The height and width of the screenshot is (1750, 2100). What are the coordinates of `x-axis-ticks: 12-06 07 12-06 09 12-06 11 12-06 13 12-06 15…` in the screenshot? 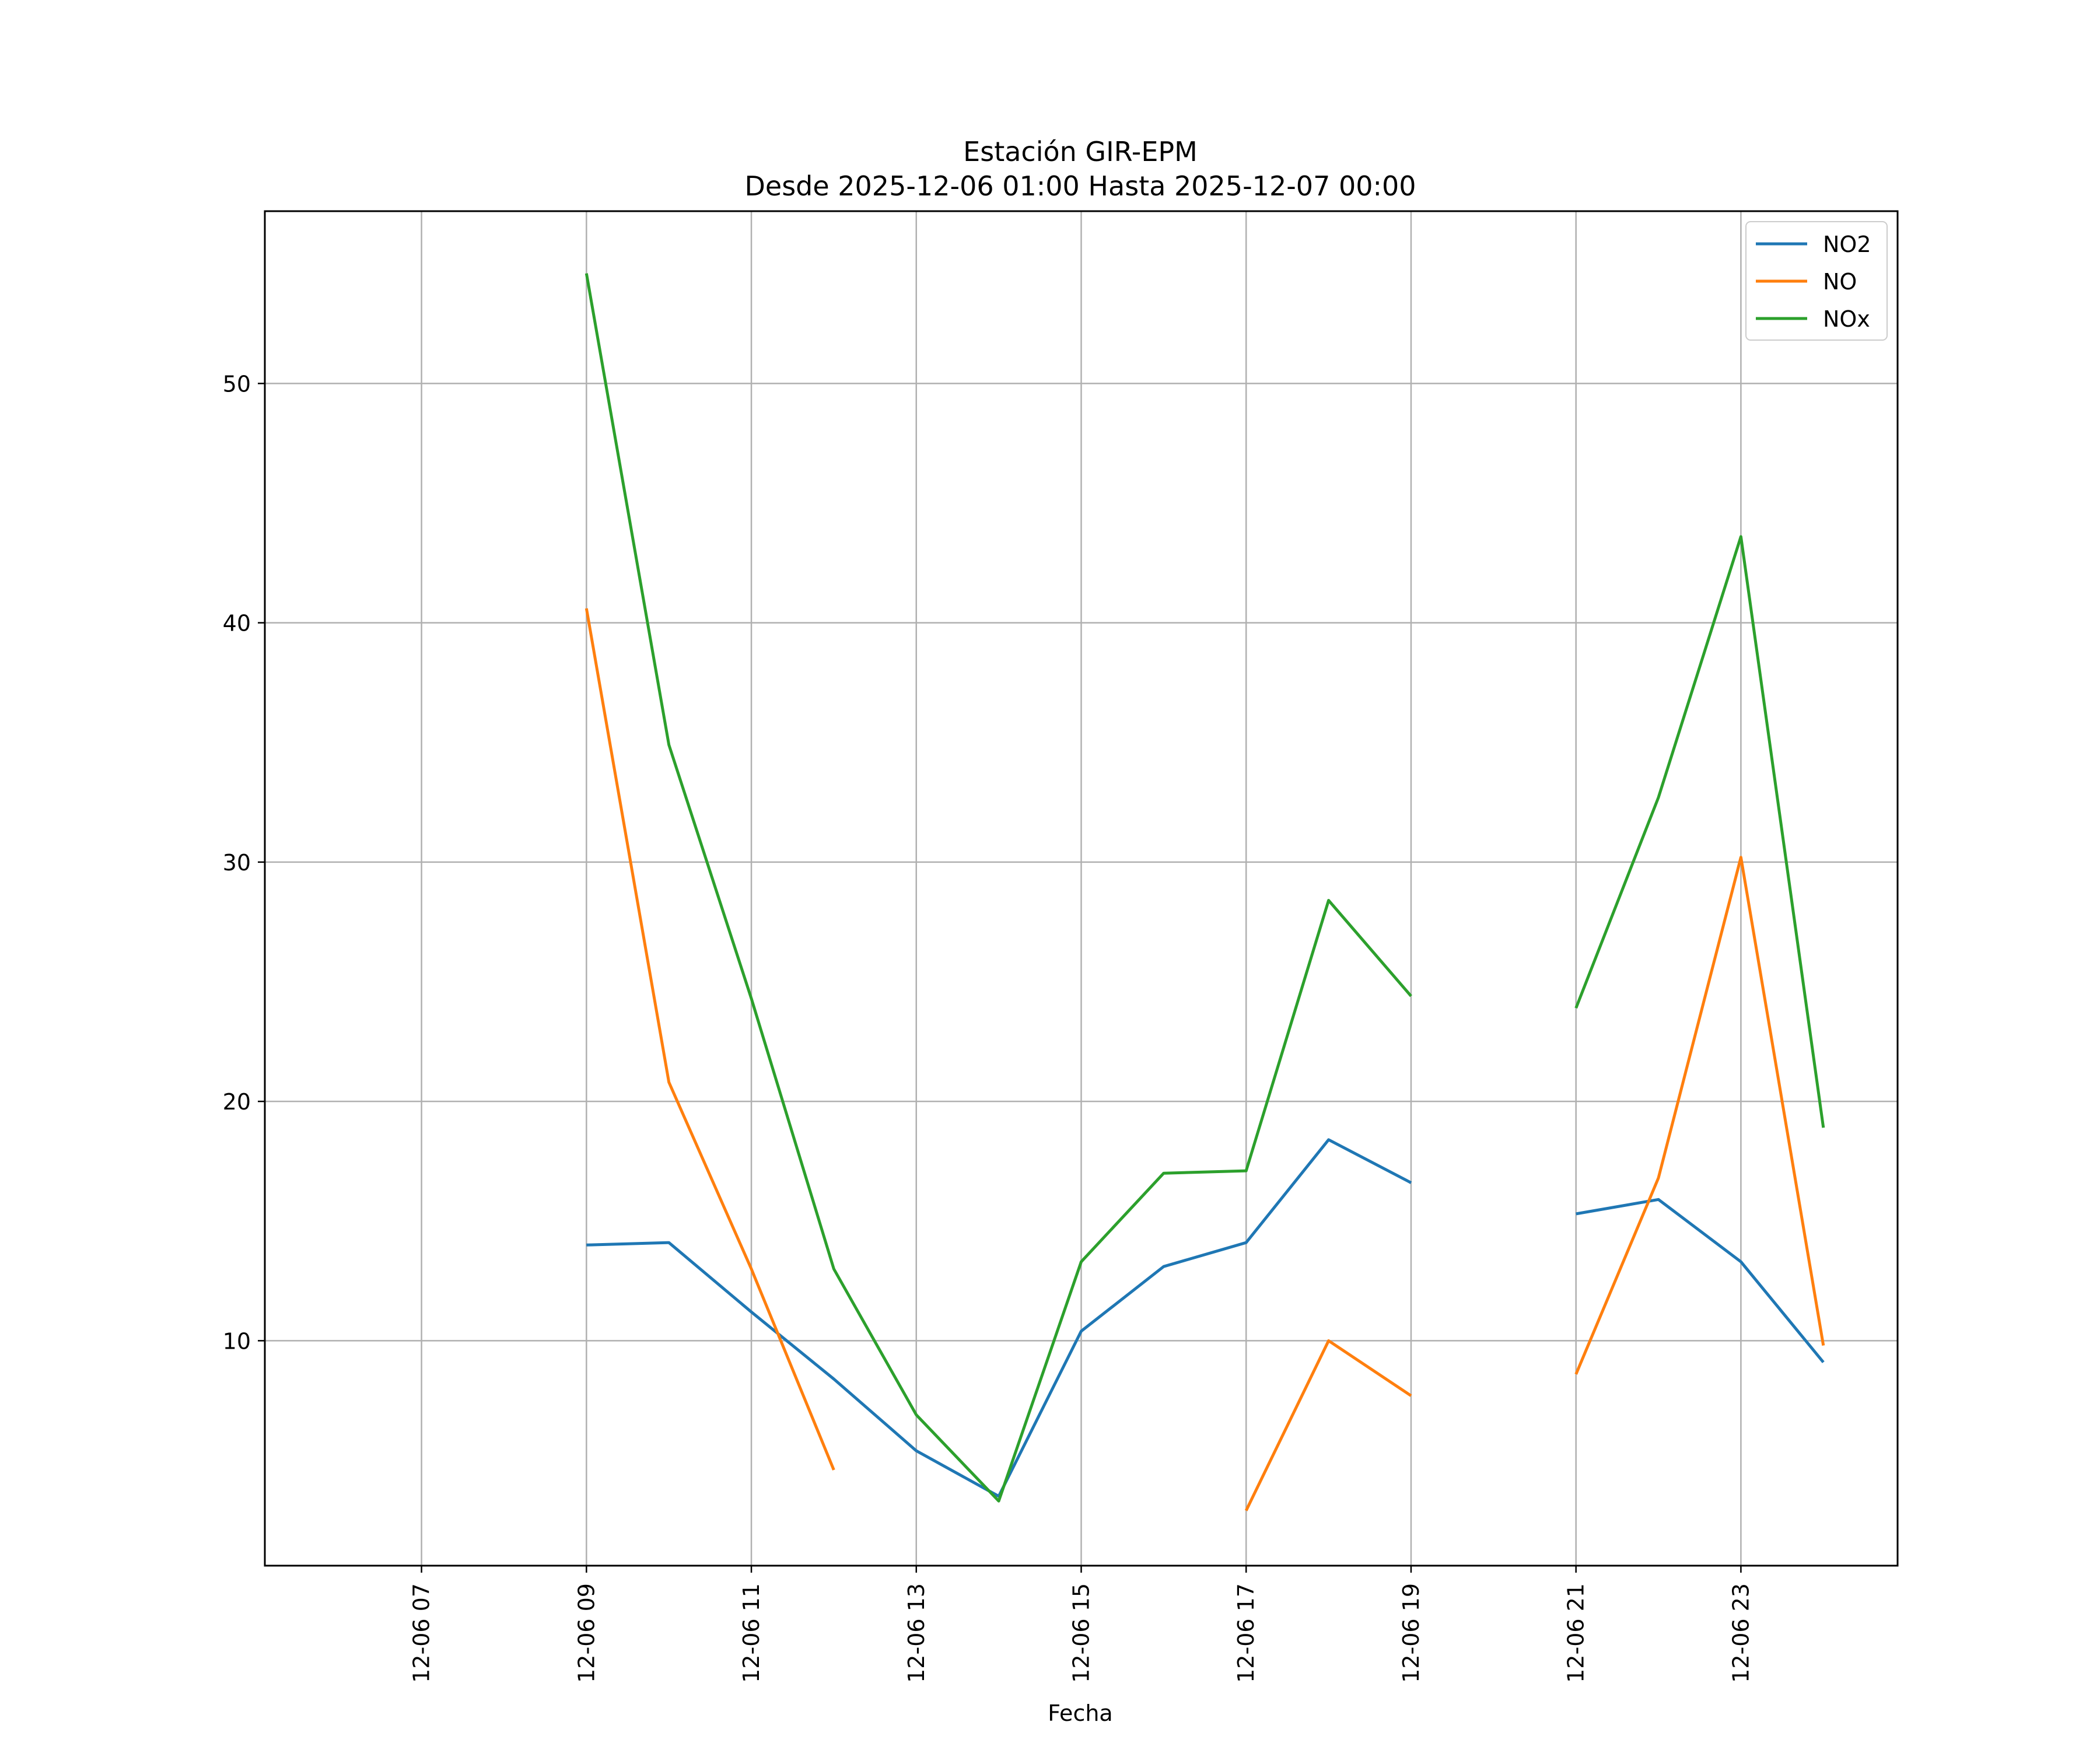 It's located at (1081, 1624).